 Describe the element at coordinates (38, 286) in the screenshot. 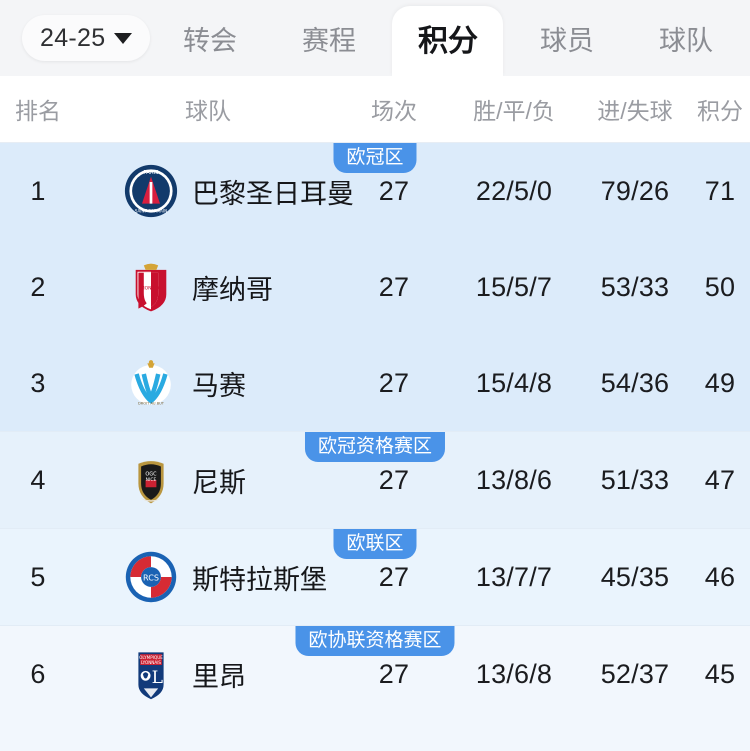

I see `cell-rank: 2` at that location.